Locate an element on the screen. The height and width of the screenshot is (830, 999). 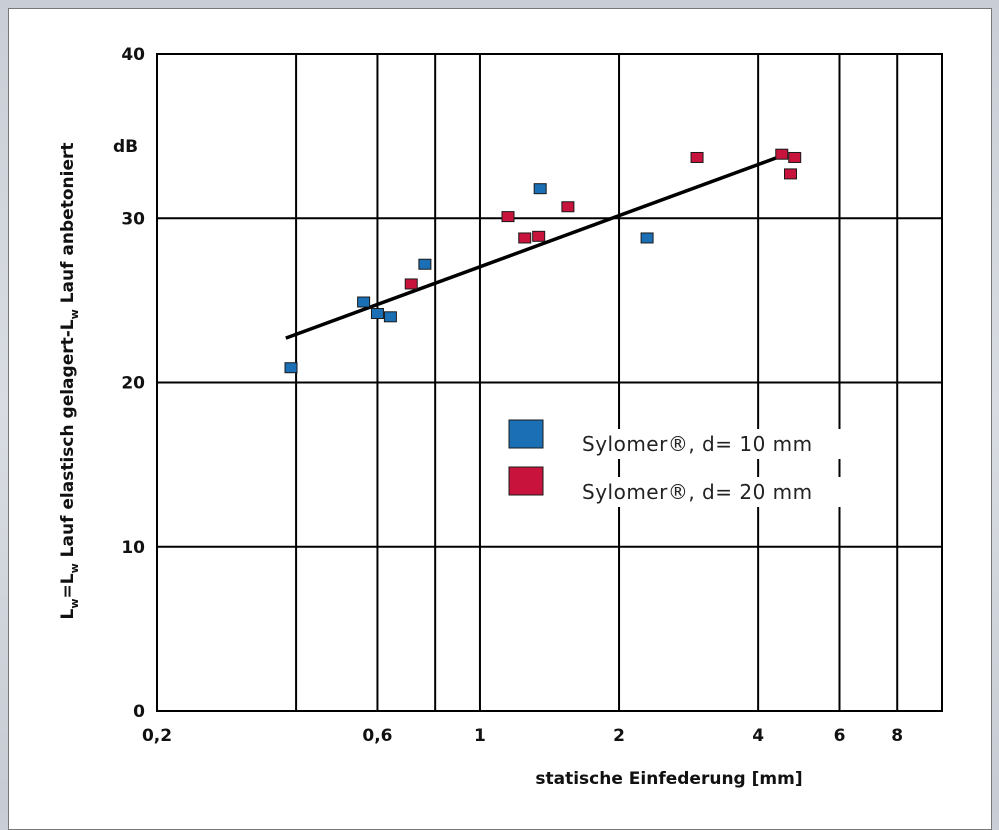
y-axis-label-part: L is located at coordinates (68, 614).